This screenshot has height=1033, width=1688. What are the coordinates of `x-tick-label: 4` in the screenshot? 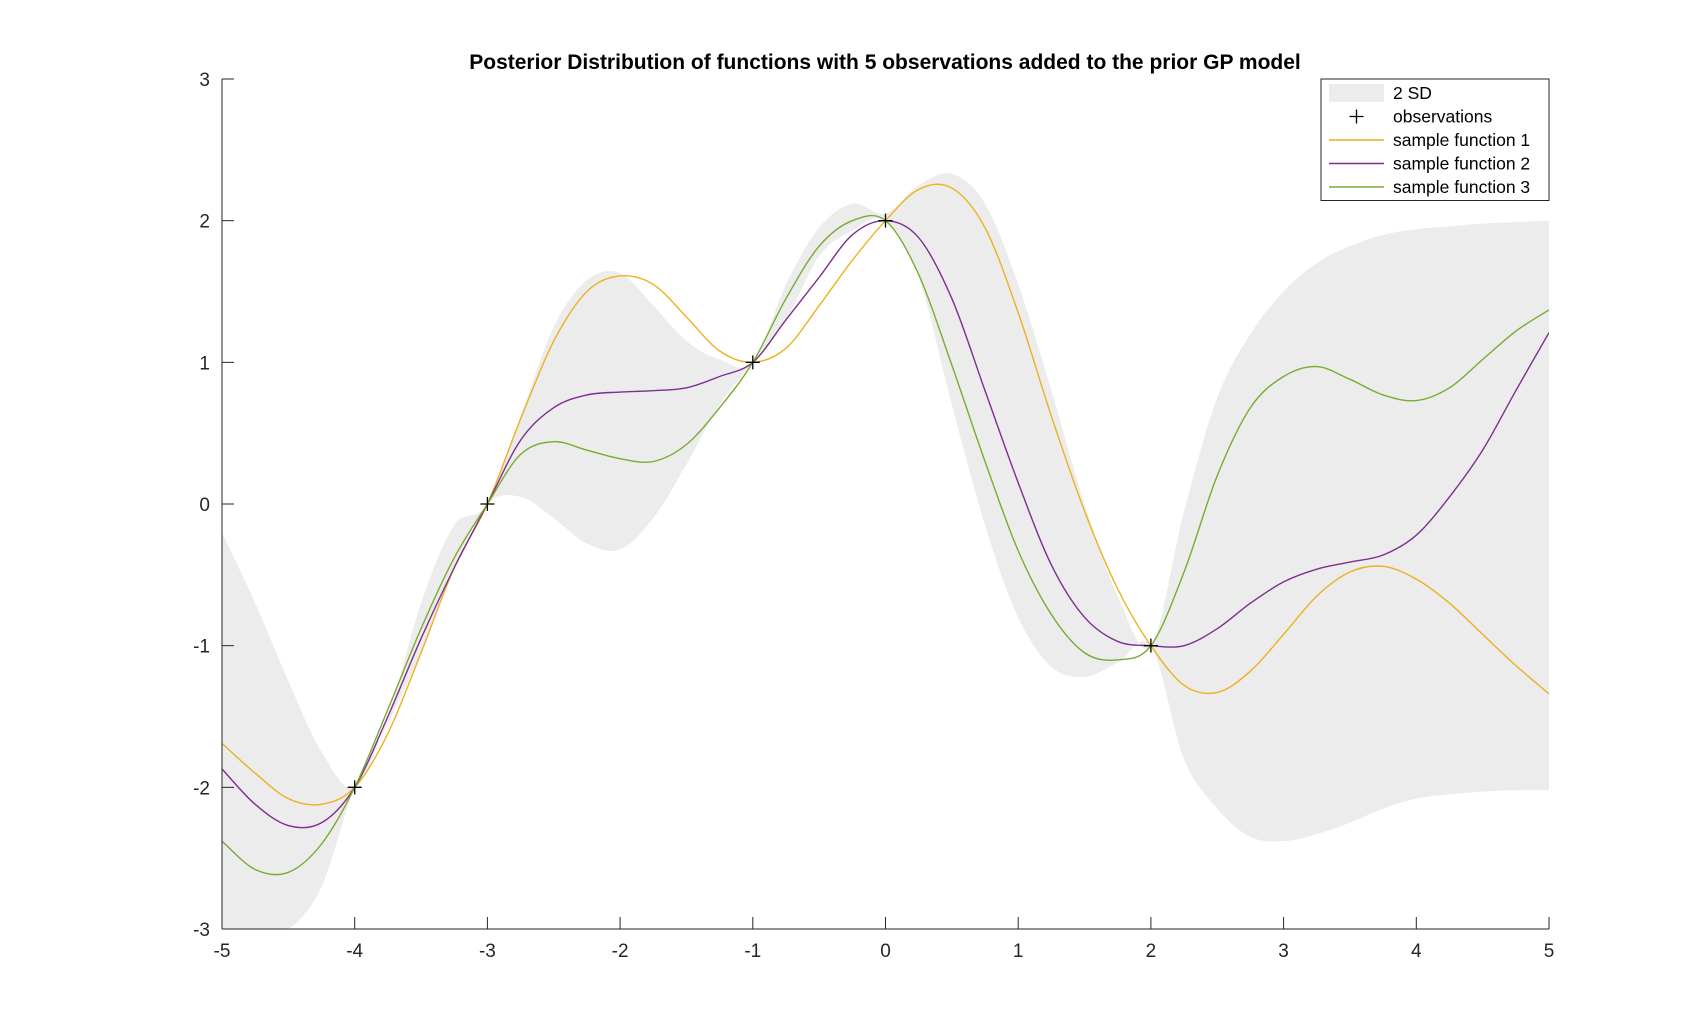 It's located at (1416, 951).